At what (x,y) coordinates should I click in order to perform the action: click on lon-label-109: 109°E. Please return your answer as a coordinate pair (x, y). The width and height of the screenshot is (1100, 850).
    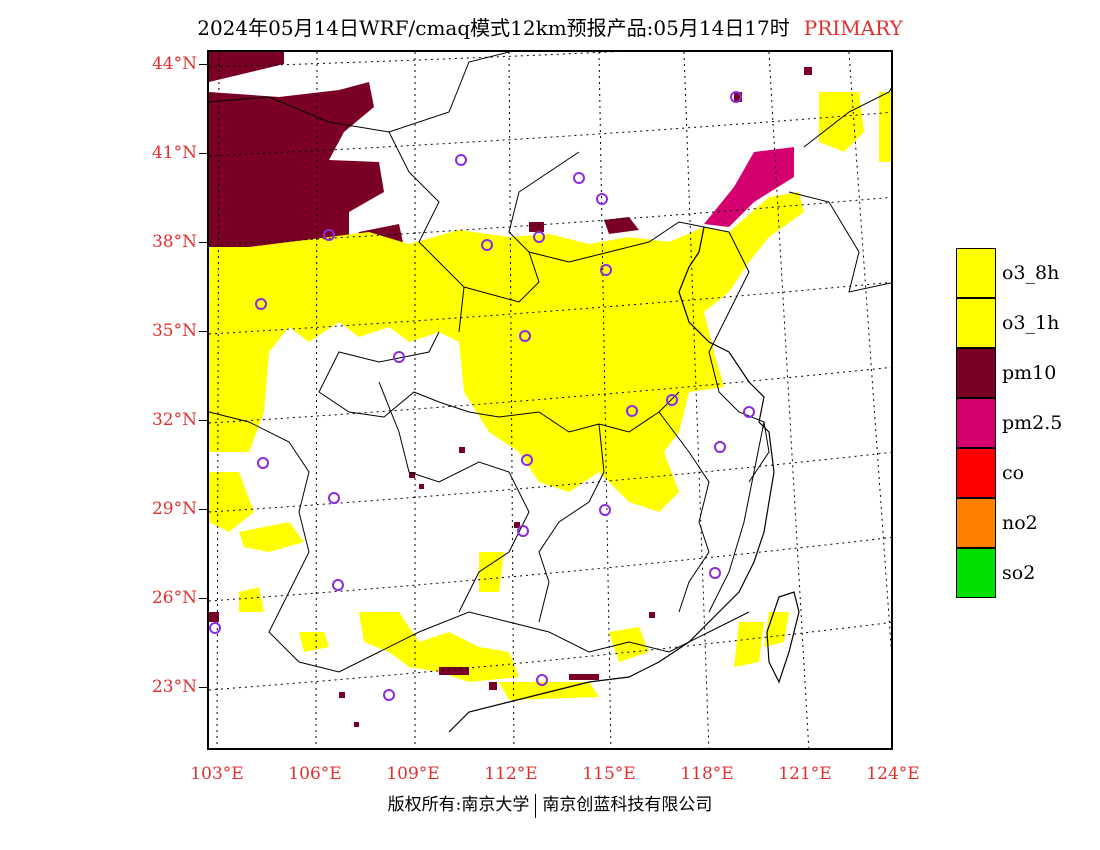
    Looking at the image, I should click on (413, 774).